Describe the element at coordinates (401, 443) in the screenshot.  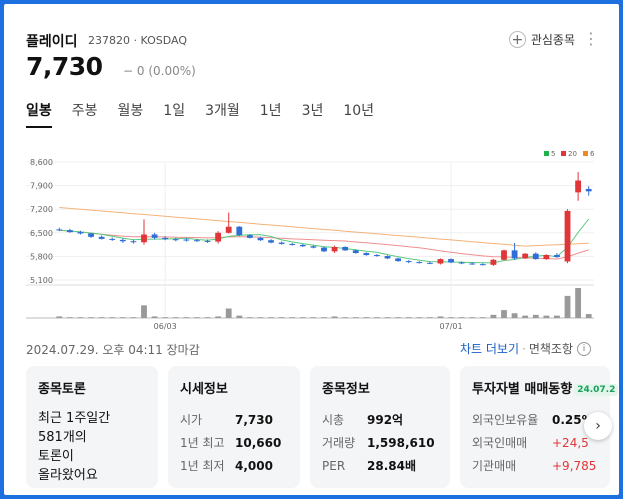
I see `info-value: 1,598,610` at that location.